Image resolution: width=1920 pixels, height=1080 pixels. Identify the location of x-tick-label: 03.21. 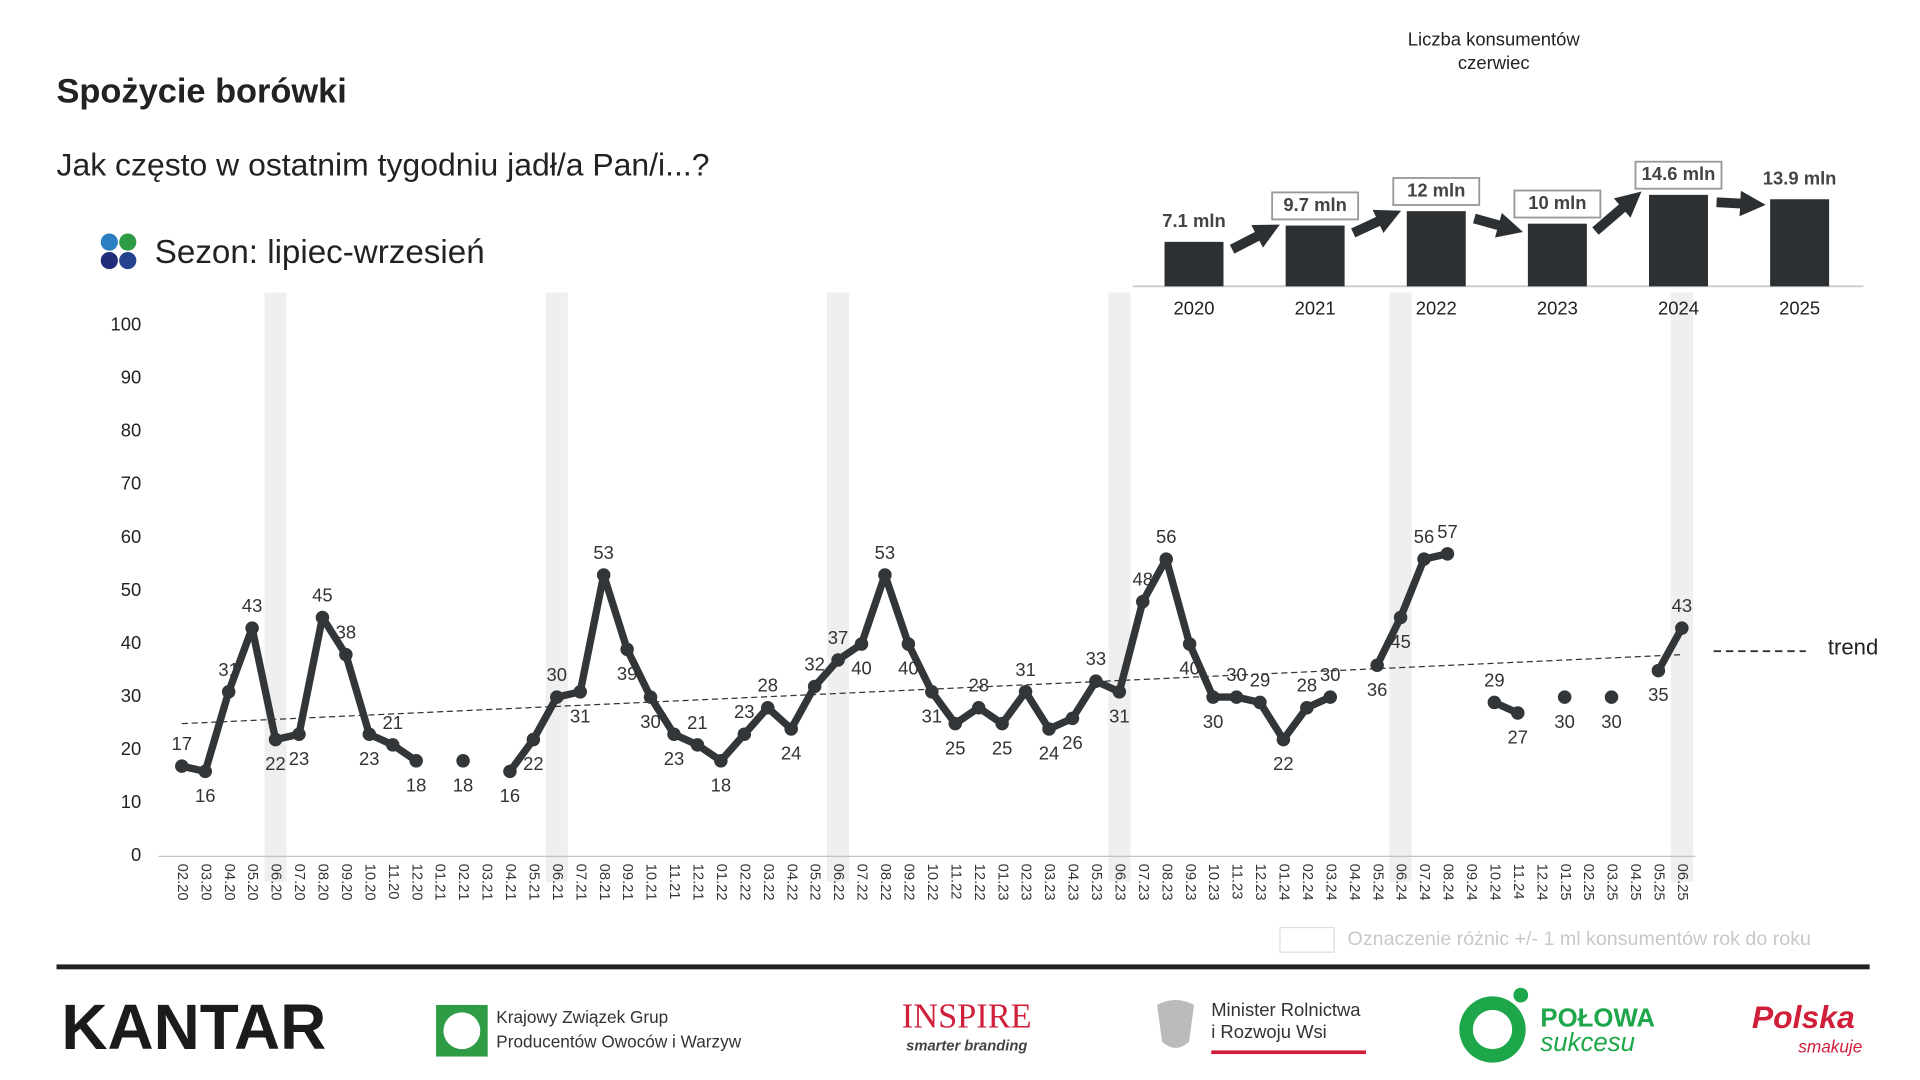
(487, 882).